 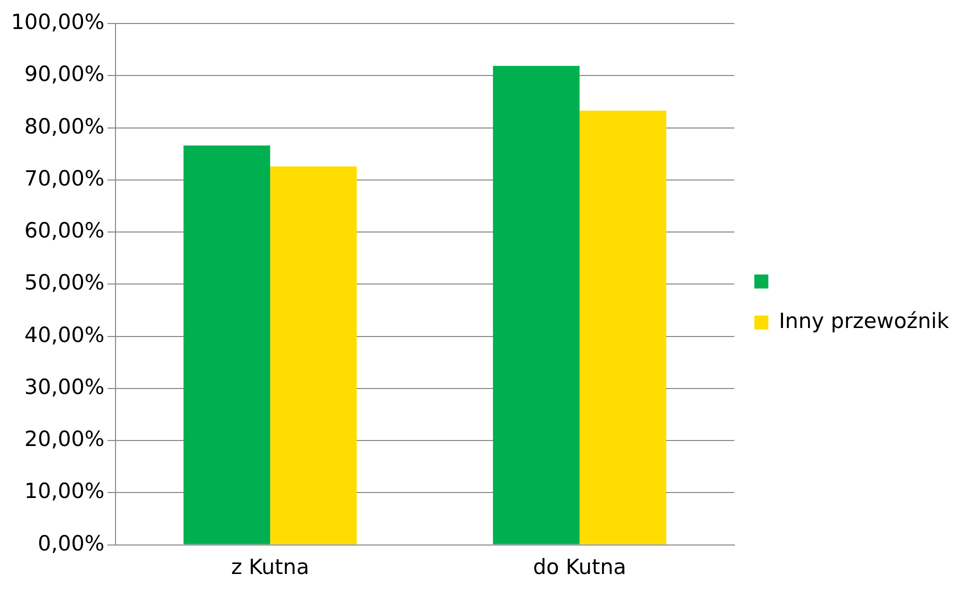 What do you see at coordinates (64, 334) in the screenshot?
I see `y-tick-label: 40,00%` at bounding box center [64, 334].